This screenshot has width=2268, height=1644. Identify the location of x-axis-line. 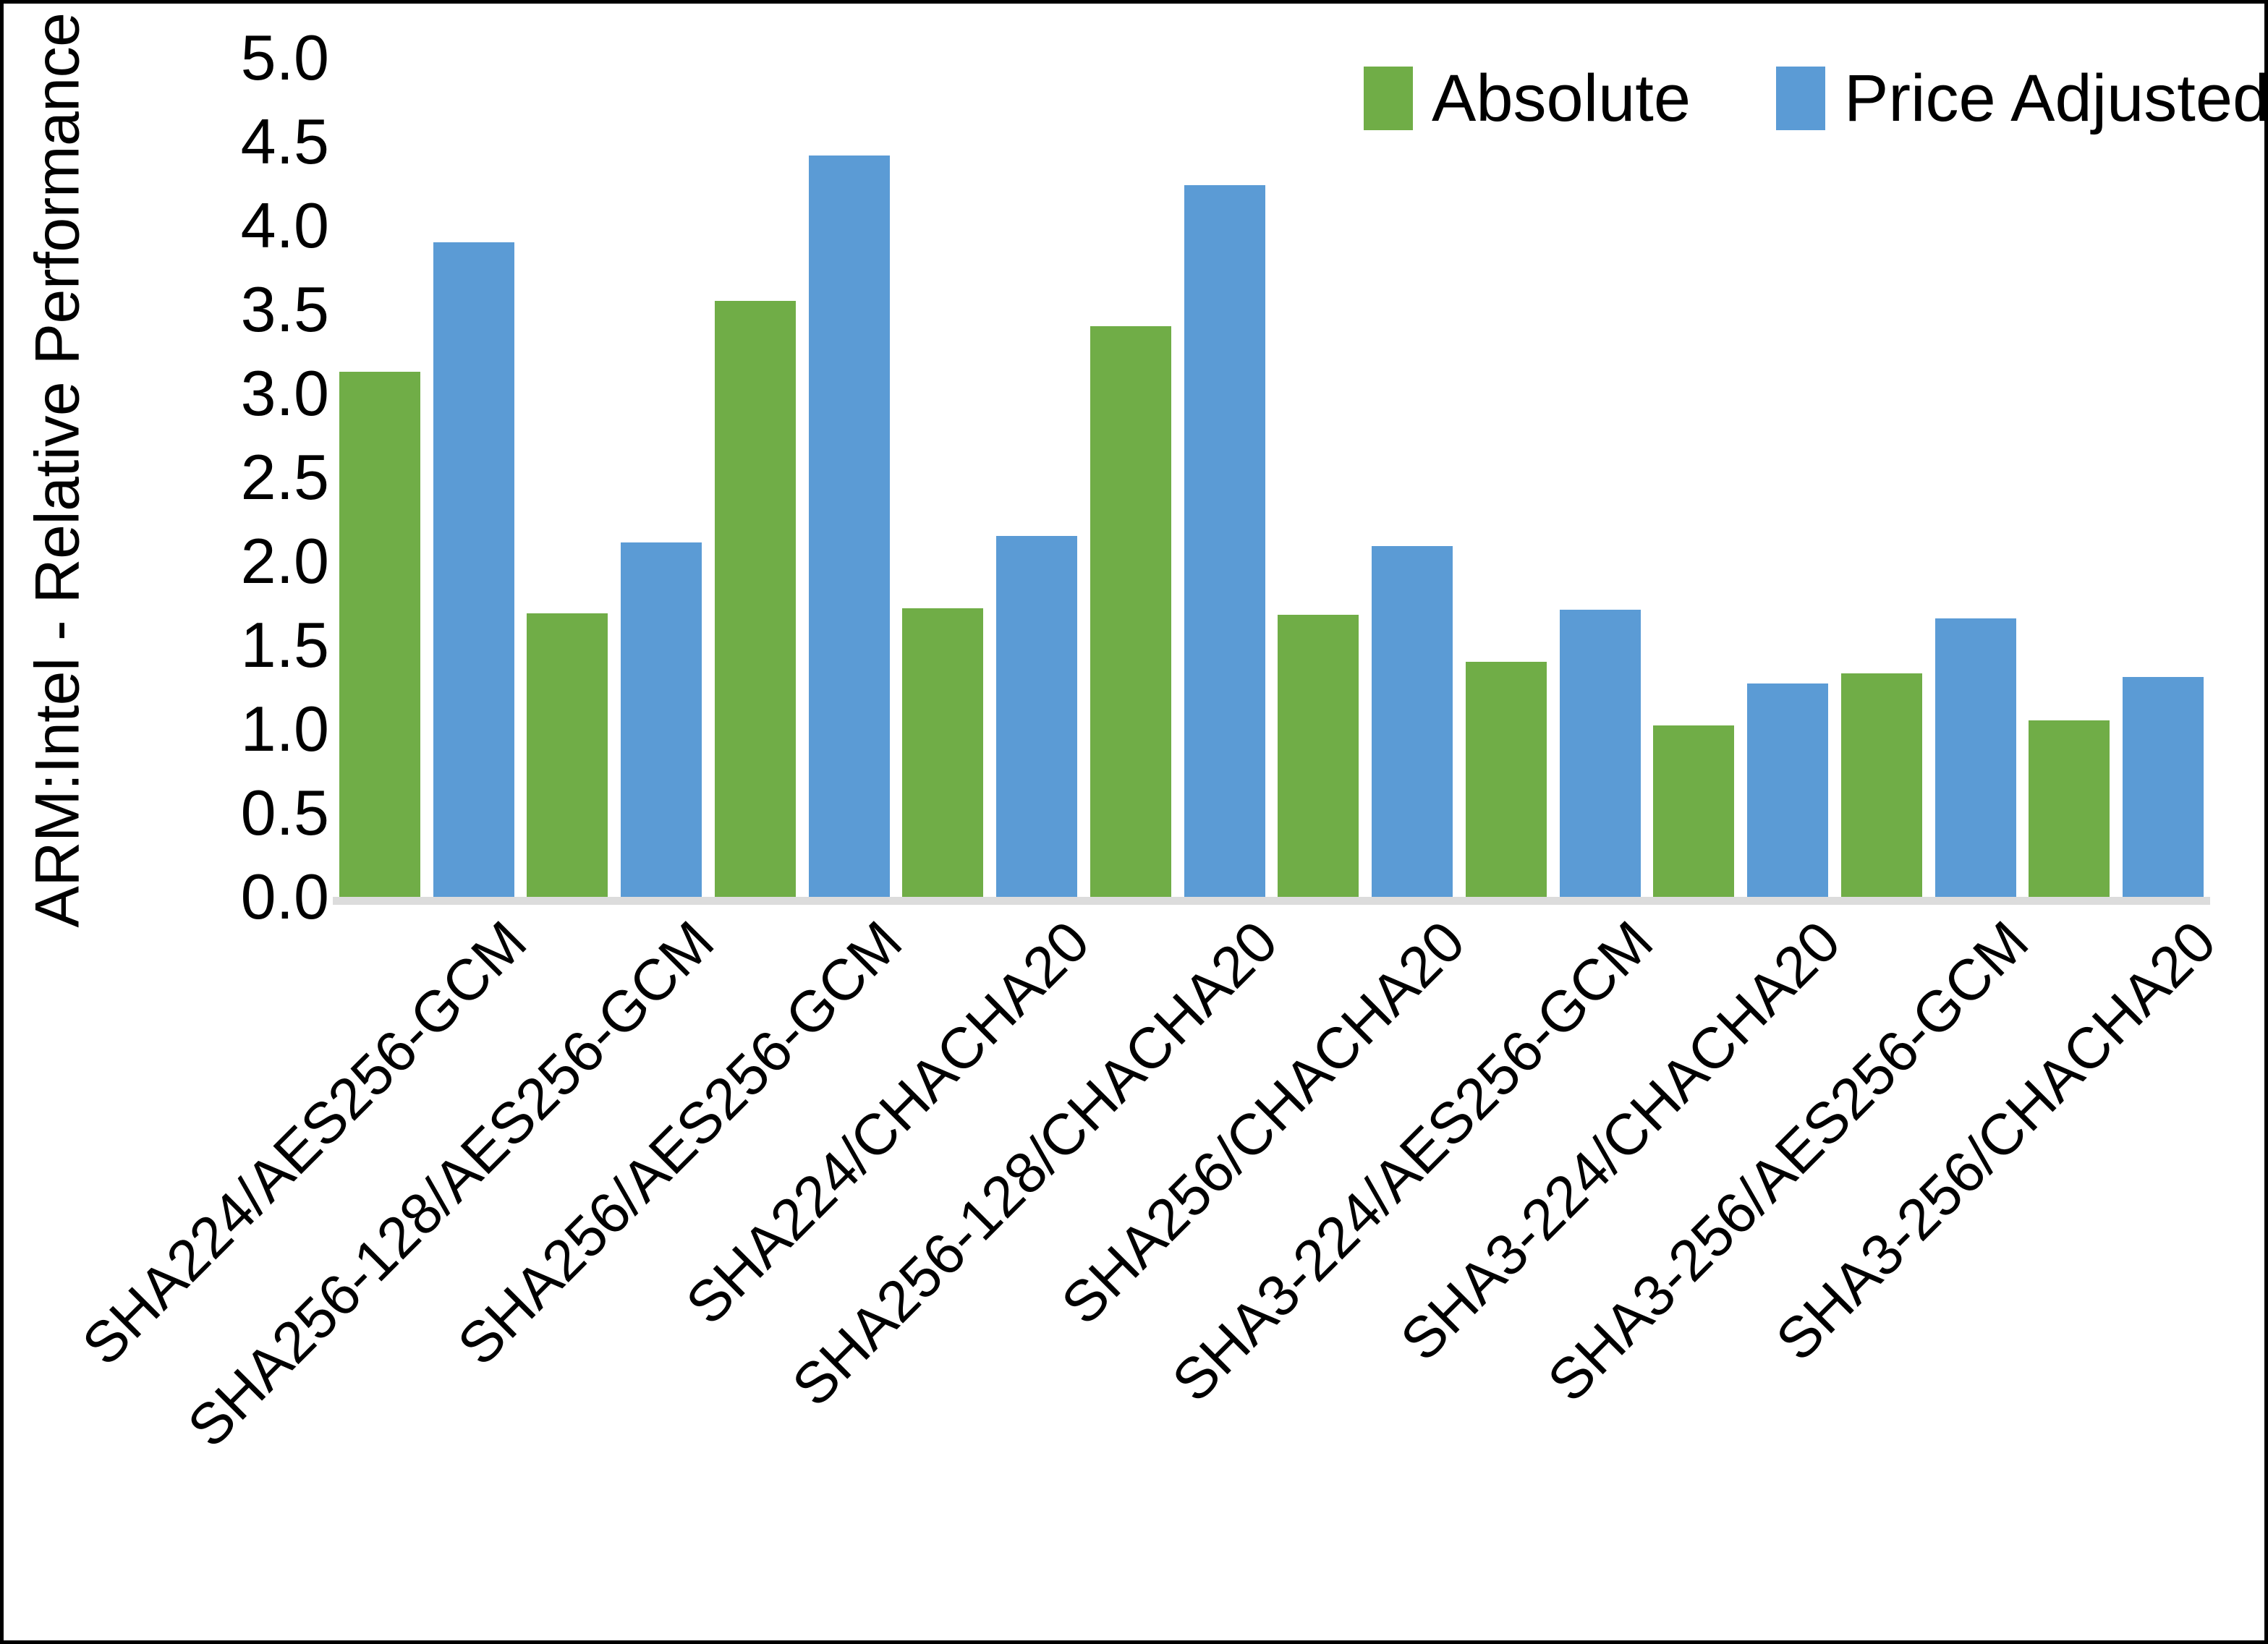
(1271, 901).